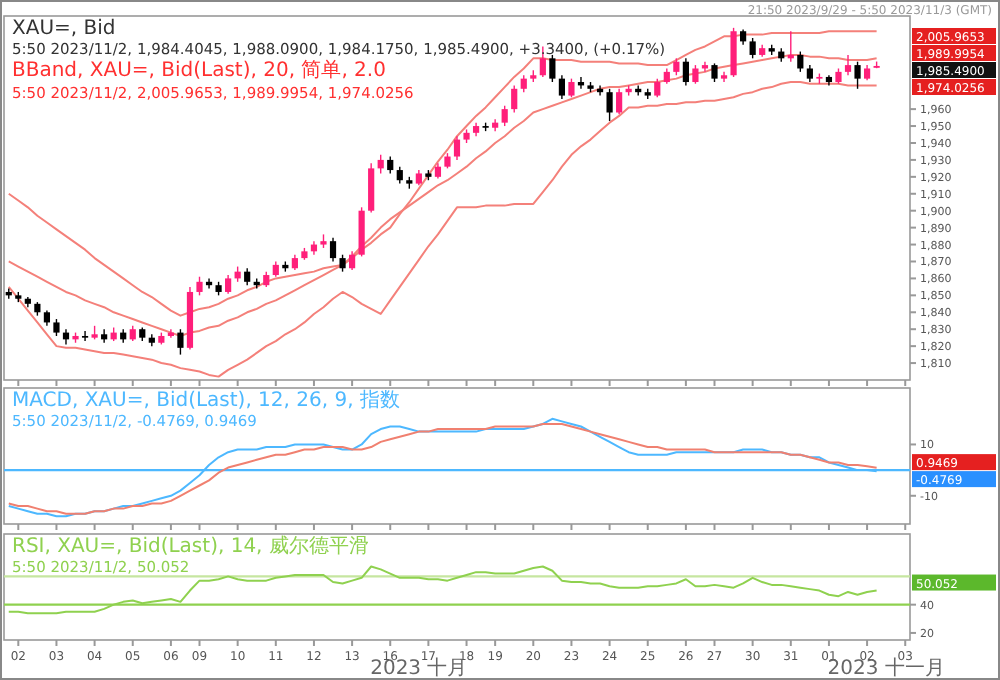 Image resolution: width=1000 pixels, height=680 pixels. Describe the element at coordinates (190, 546) in the screenshot. I see `chart-title: RSI, XAU=, Bid(Last), 14, 威尔德平滑` at that location.